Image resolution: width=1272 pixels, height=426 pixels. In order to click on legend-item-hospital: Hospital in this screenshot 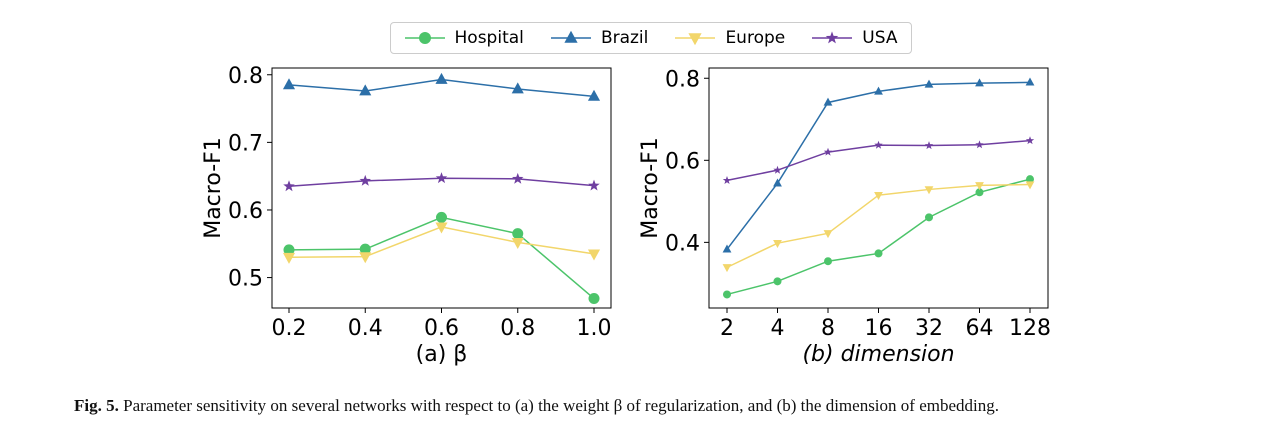, I will do `click(464, 38)`.